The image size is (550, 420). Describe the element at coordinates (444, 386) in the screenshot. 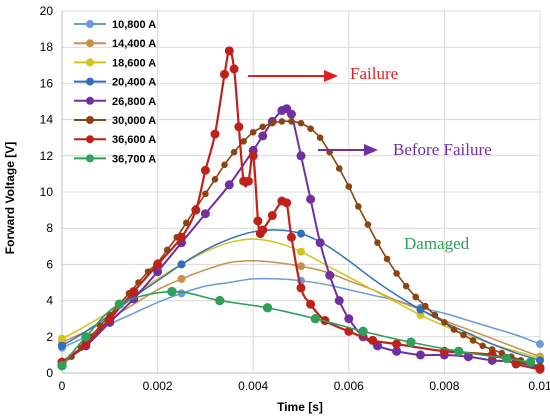

I see `x-tick-label: 0.008` at that location.